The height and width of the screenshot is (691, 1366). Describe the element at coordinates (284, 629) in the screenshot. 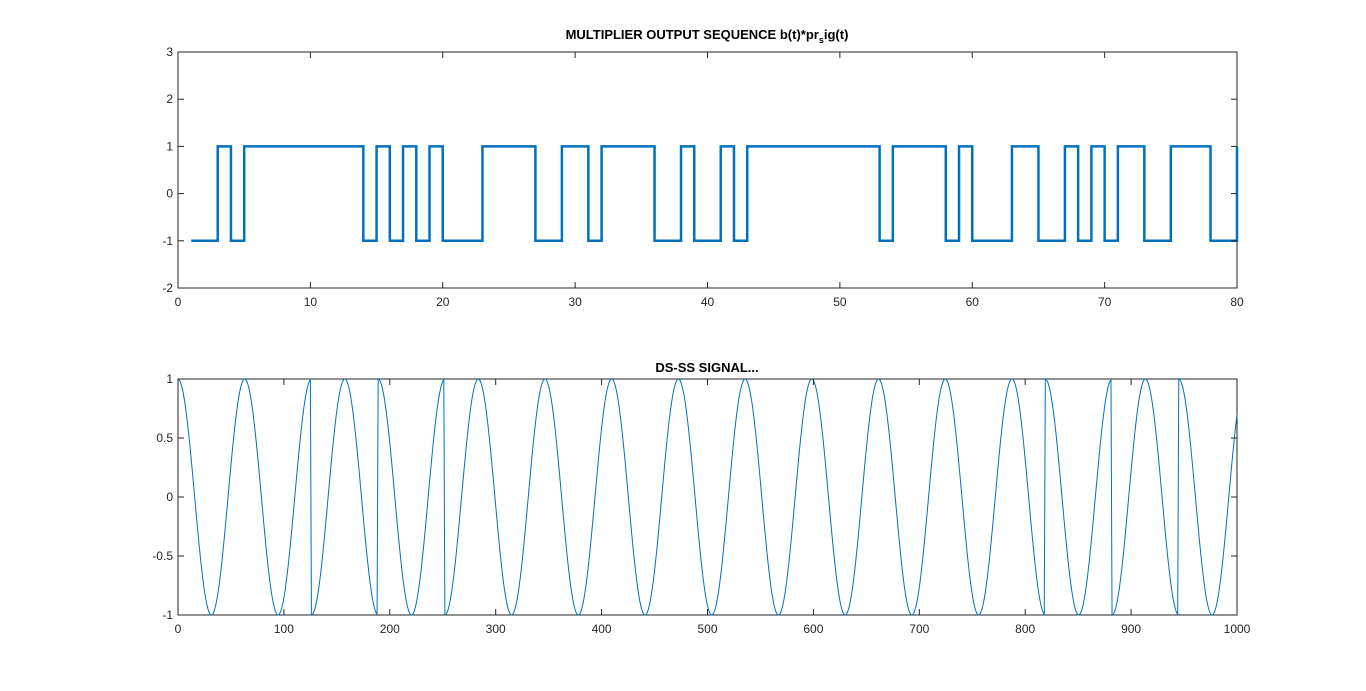

I see `x-tick-label: 100` at that location.